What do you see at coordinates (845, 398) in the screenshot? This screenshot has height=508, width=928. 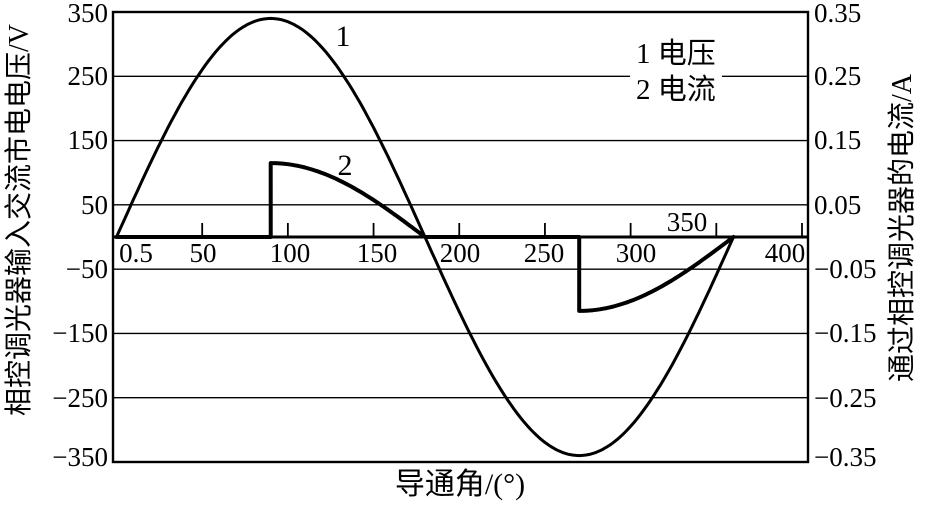 I see `right-axis-tick-m025: −0.25` at bounding box center [845, 398].